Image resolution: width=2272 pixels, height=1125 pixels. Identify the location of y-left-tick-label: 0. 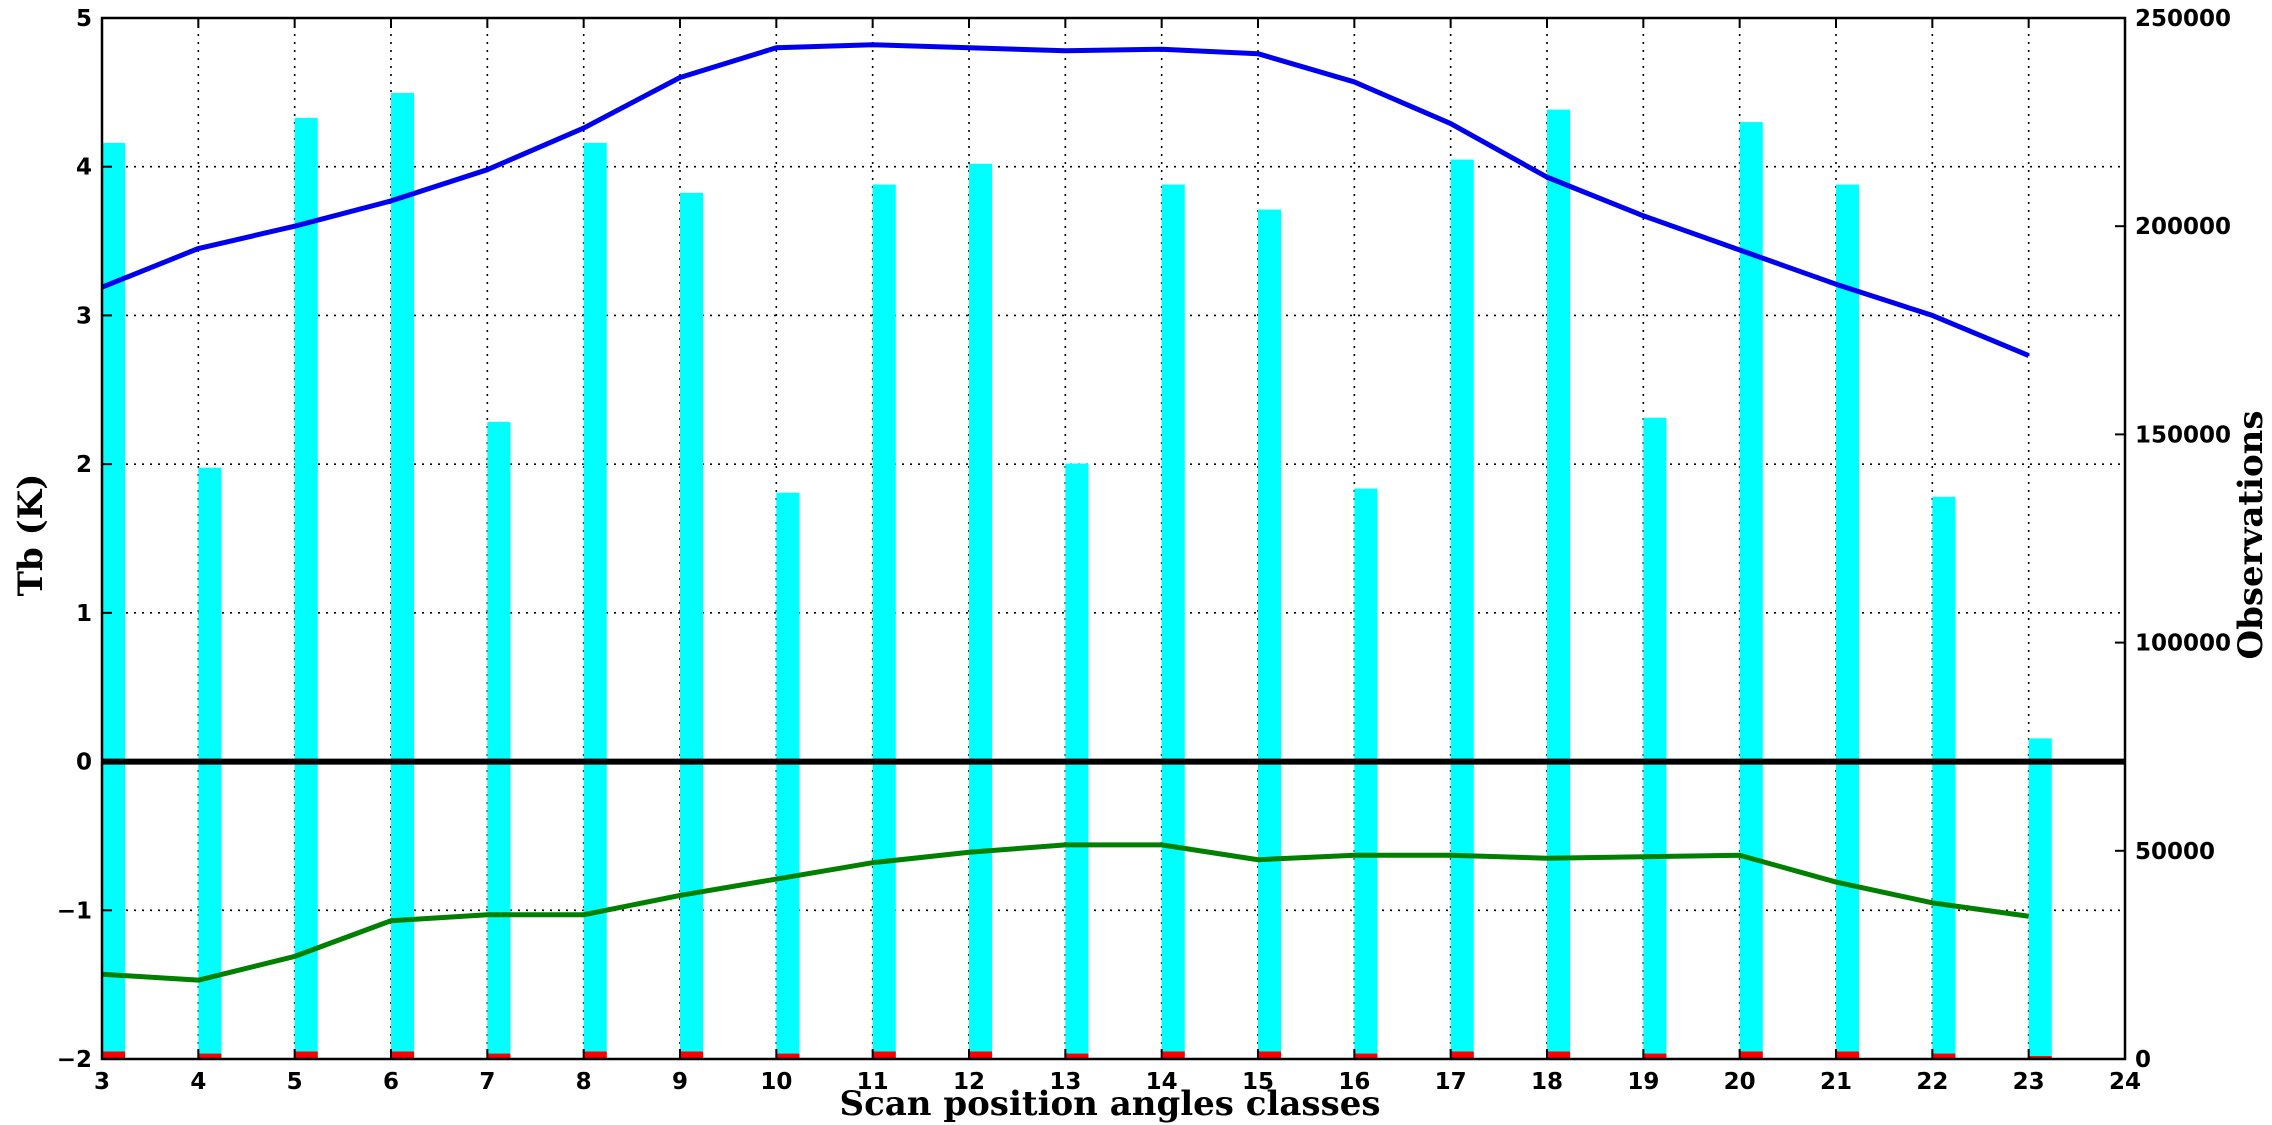
(84, 763).